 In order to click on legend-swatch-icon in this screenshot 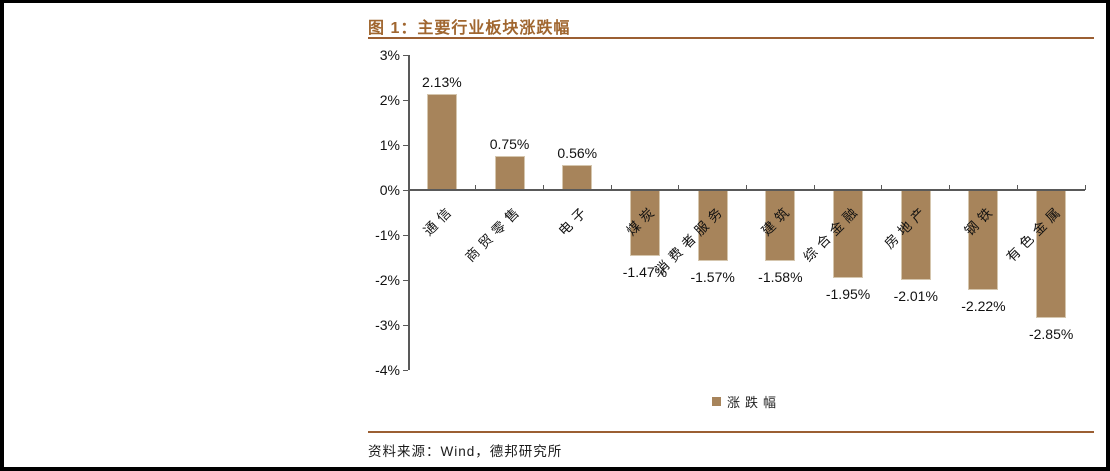, I will do `click(716, 401)`.